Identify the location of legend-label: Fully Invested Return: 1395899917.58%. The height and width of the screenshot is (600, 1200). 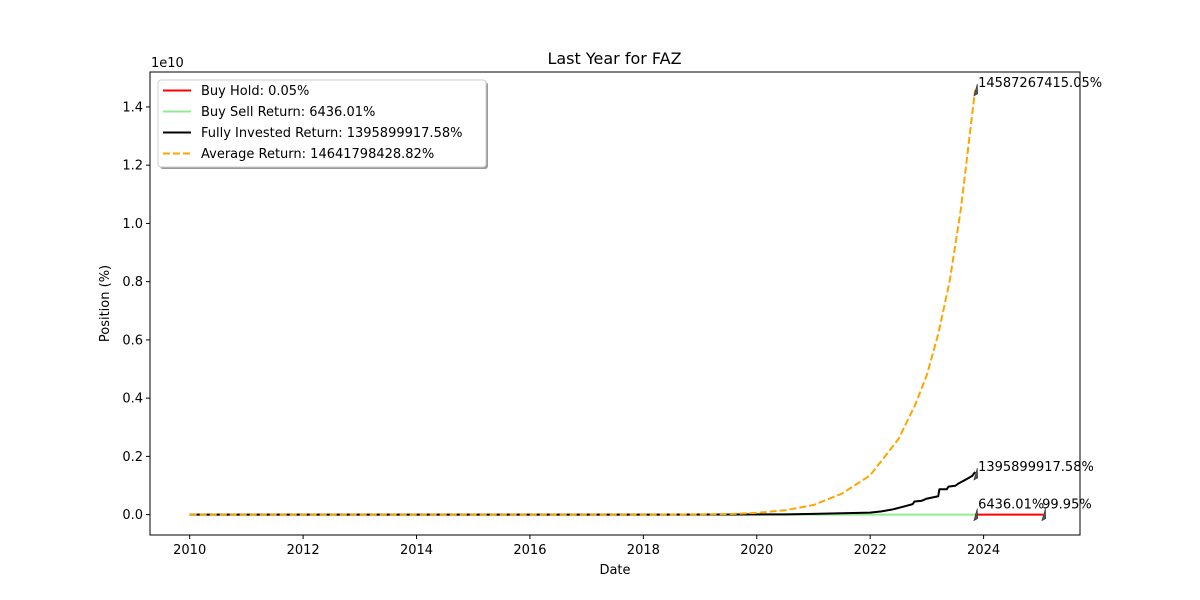
(331, 133).